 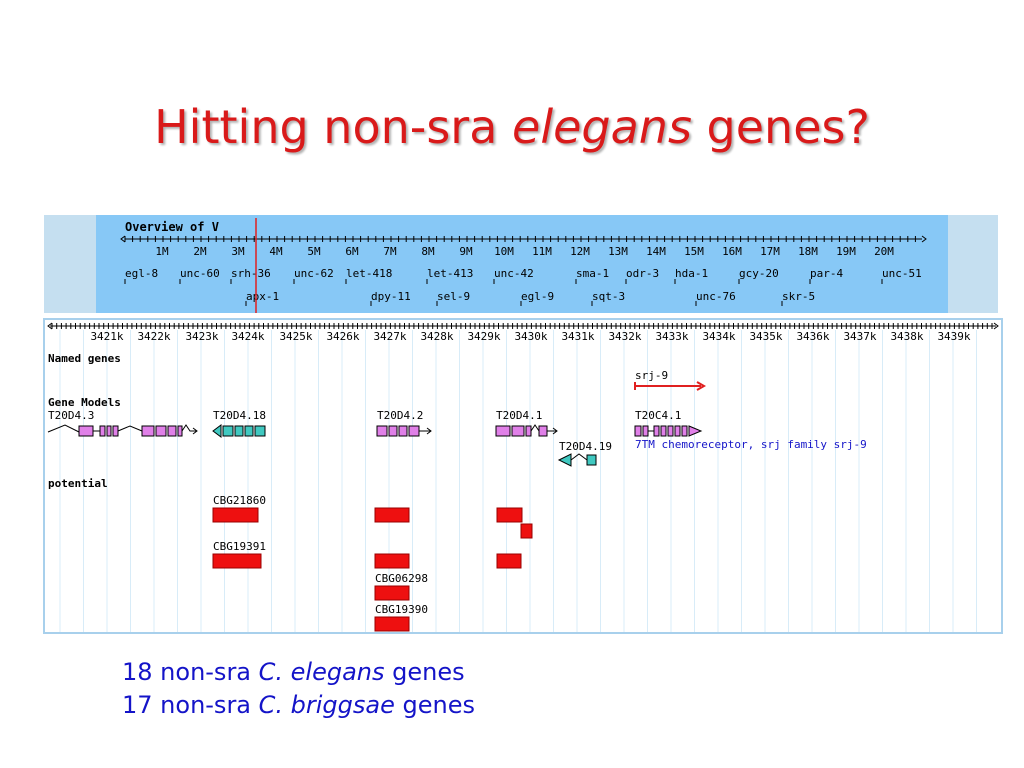 I want to click on detail-axis-arrow-left, so click(x=50, y=326).